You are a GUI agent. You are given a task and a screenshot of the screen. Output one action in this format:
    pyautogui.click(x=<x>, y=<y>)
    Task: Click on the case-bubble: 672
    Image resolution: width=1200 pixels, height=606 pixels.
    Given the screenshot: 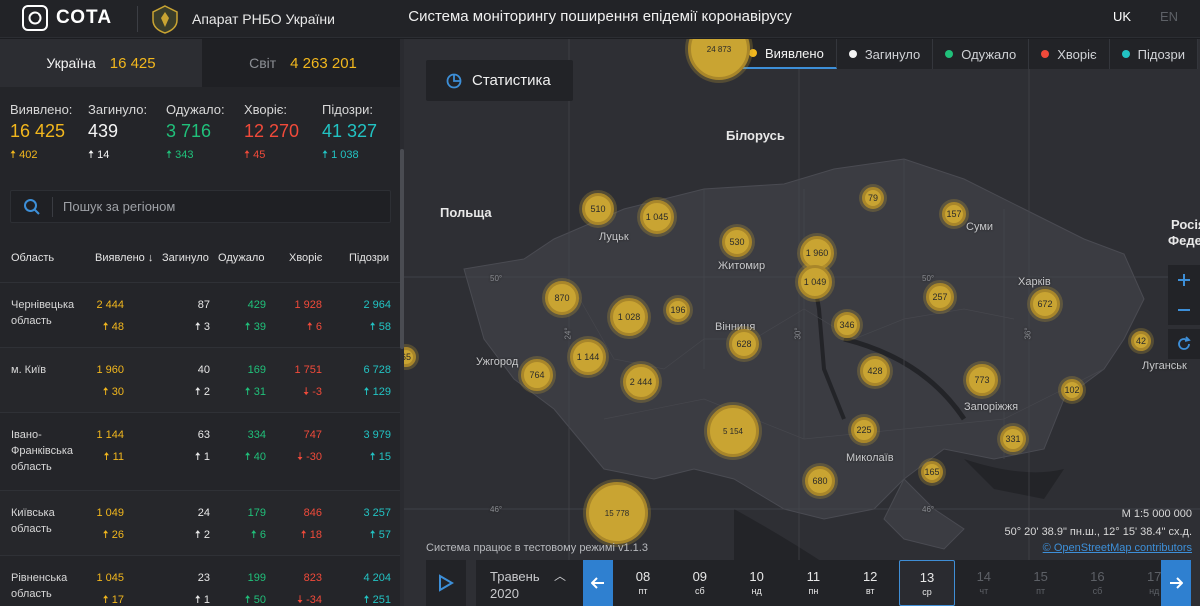 What is the action you would take?
    pyautogui.click(x=1045, y=304)
    